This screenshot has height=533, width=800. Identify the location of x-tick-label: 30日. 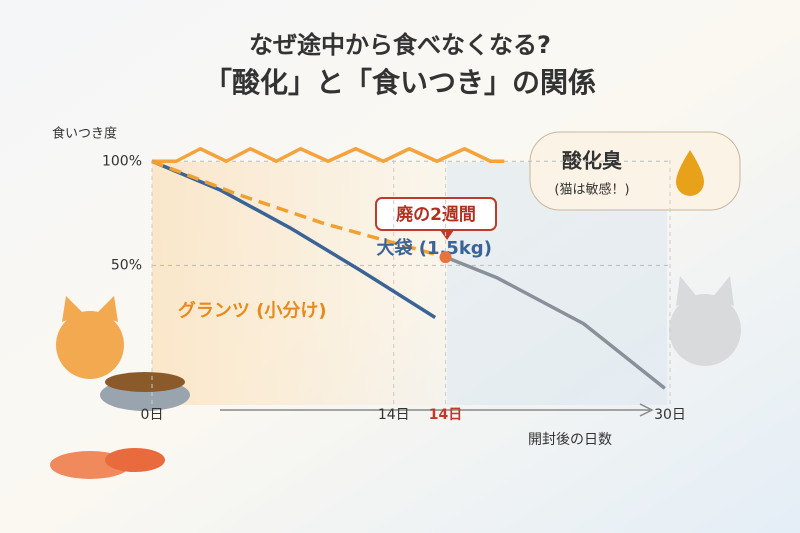
(670, 415).